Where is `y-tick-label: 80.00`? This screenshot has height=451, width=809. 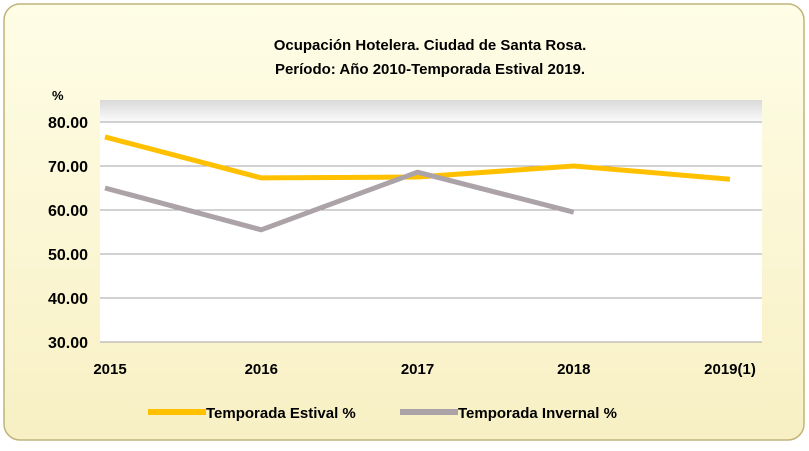 y-tick-label: 80.00 is located at coordinates (68, 123).